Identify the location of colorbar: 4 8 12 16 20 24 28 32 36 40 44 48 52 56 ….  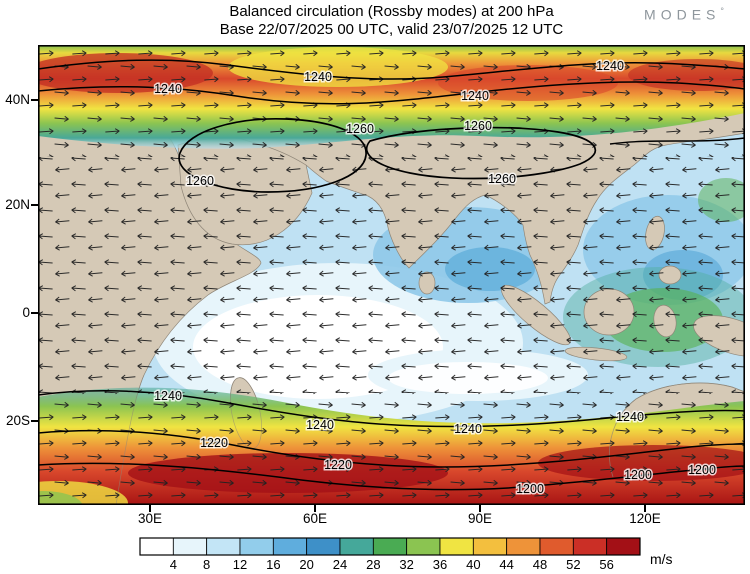
(406, 554).